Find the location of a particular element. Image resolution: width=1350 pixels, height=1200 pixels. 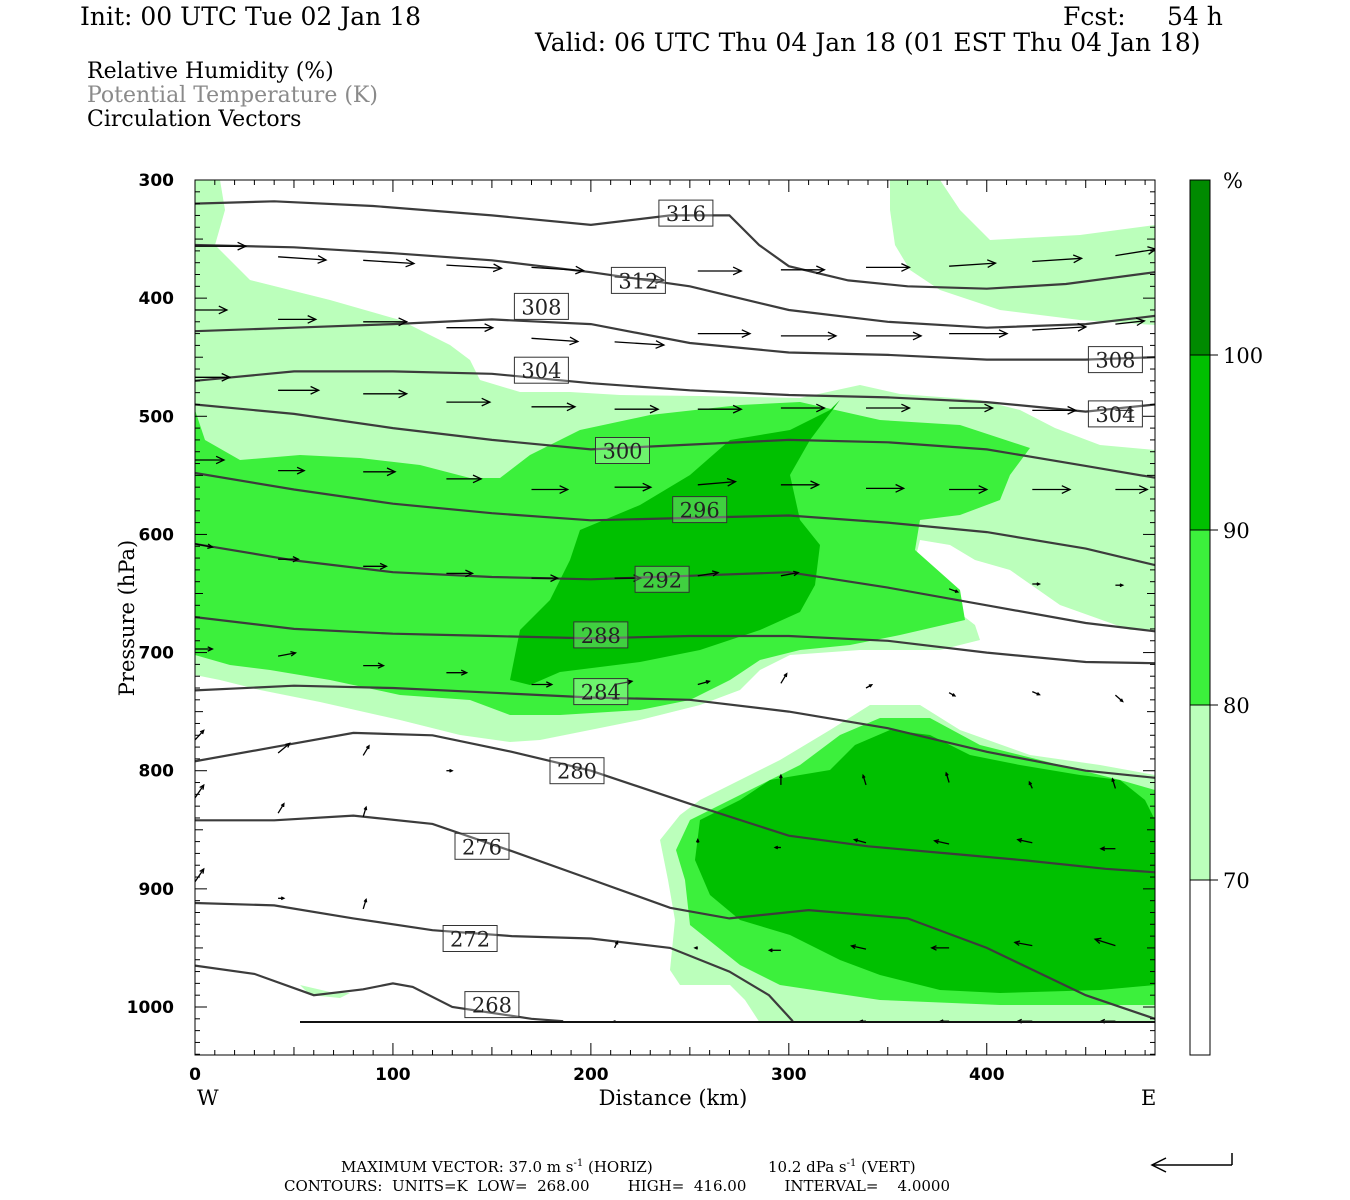

colorbar-label-70: 70 is located at coordinates (1236, 881).